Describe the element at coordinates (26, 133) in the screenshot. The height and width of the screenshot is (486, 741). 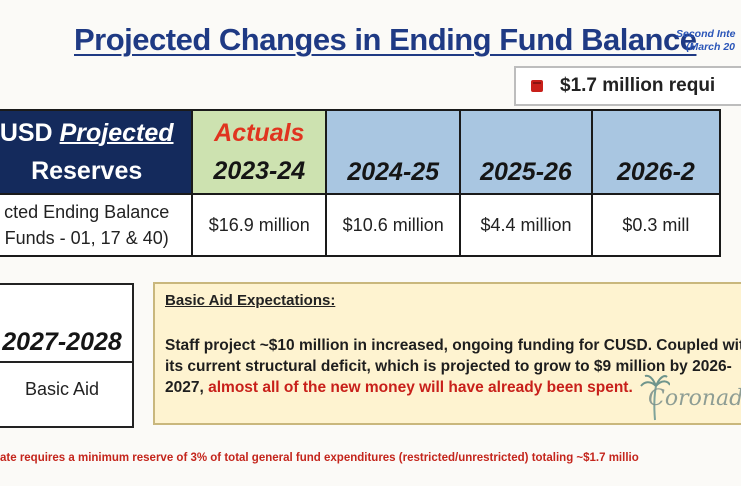
I see `label-header-prefix: USD` at that location.